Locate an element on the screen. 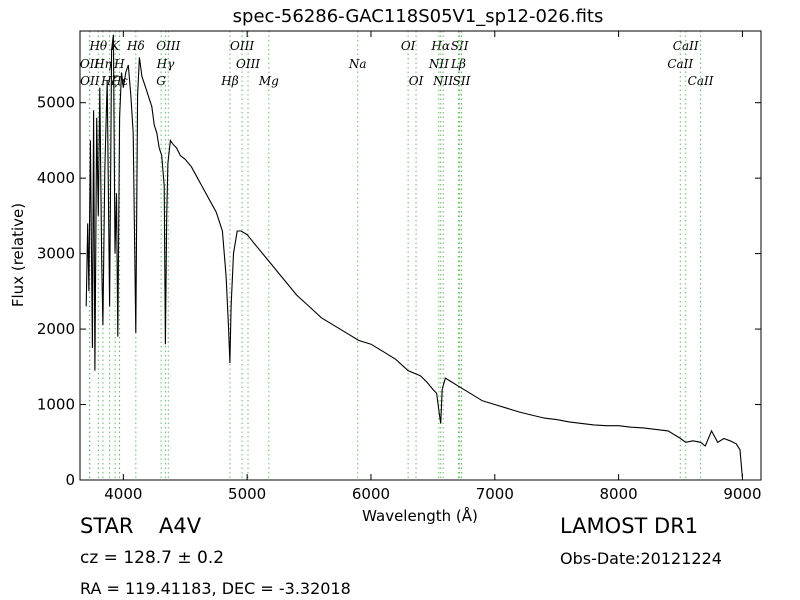 This screenshot has width=800, height=600. marker-label-3: OII is located at coordinates (90, 81).